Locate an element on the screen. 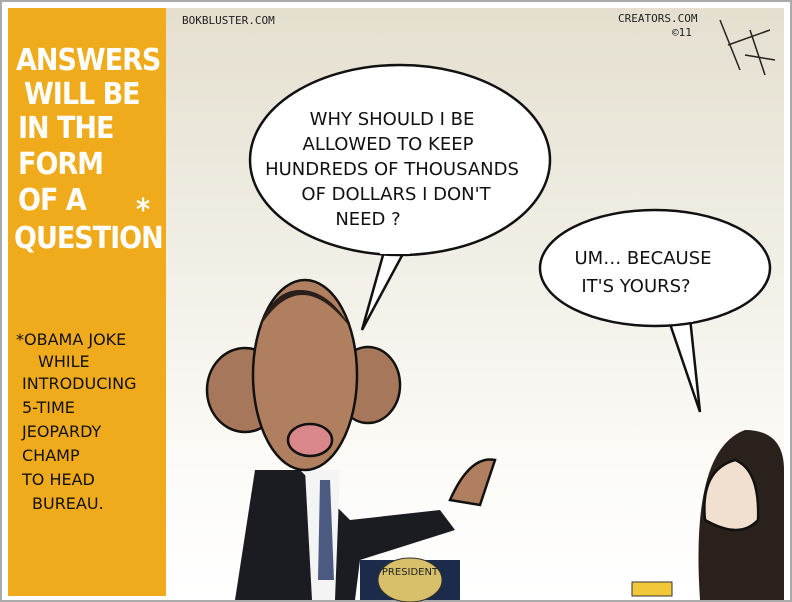  note-line: *OBAMA JOKE is located at coordinates (71, 339).